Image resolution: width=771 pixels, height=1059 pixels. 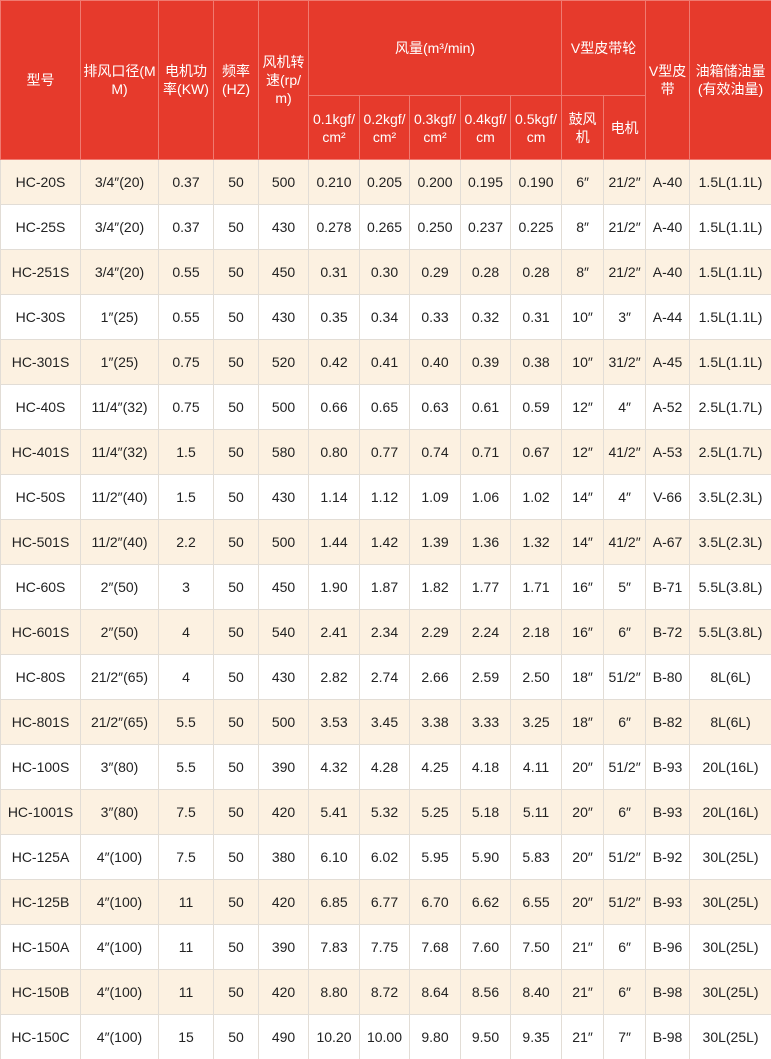 What do you see at coordinates (435, 767) in the screenshot?
I see `table-cell: 4.25` at bounding box center [435, 767].